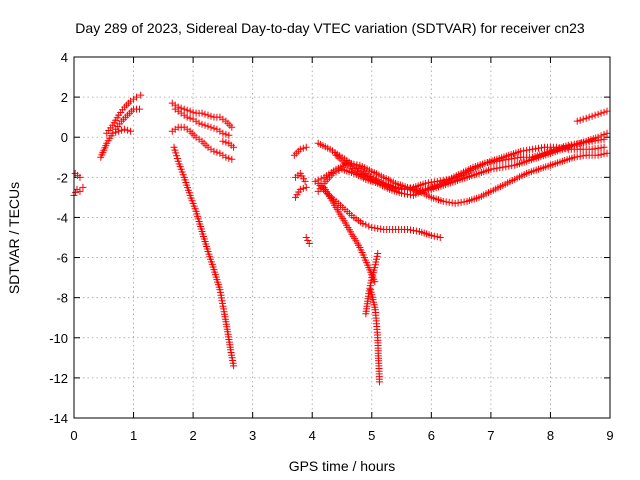 The image size is (640, 480). Describe the element at coordinates (550, 435) in the screenshot. I see `x-tick-label: 8` at that location.